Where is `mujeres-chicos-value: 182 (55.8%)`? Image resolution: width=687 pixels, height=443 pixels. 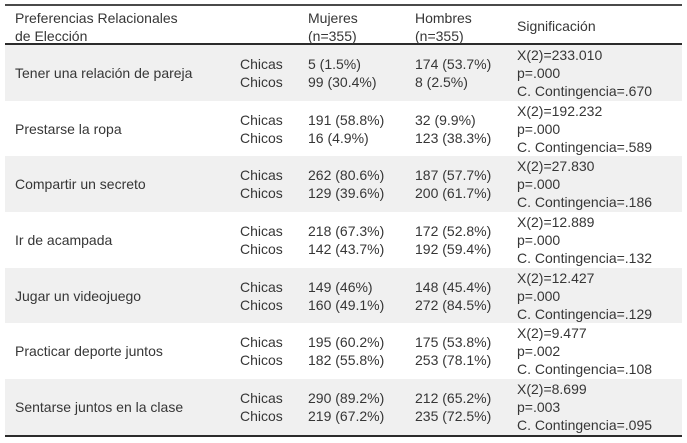 mujeres-chicos-value: 182 (55.8%) is located at coordinates (346, 360).